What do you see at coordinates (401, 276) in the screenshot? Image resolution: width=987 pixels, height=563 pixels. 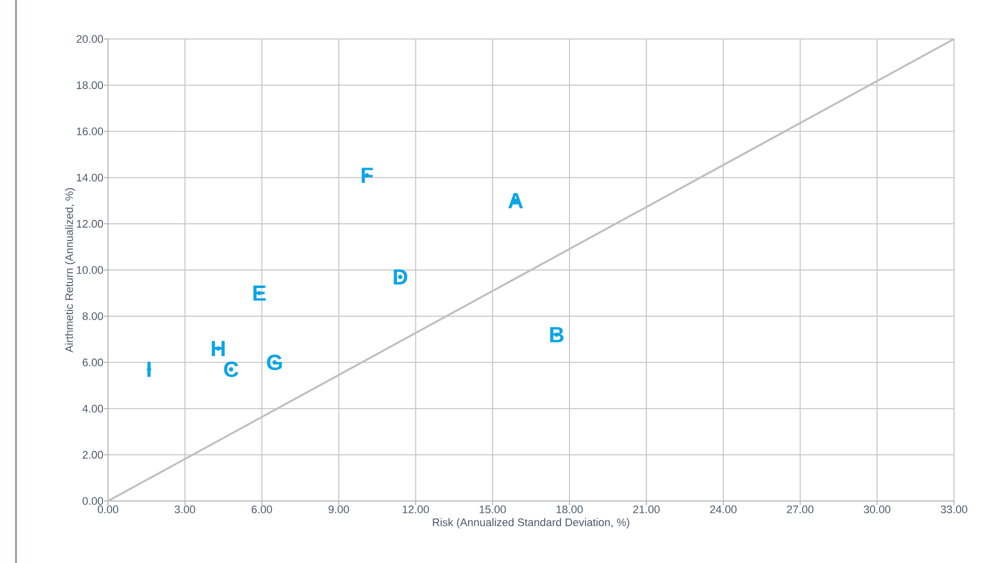 I see `series-label: D` at bounding box center [401, 276].